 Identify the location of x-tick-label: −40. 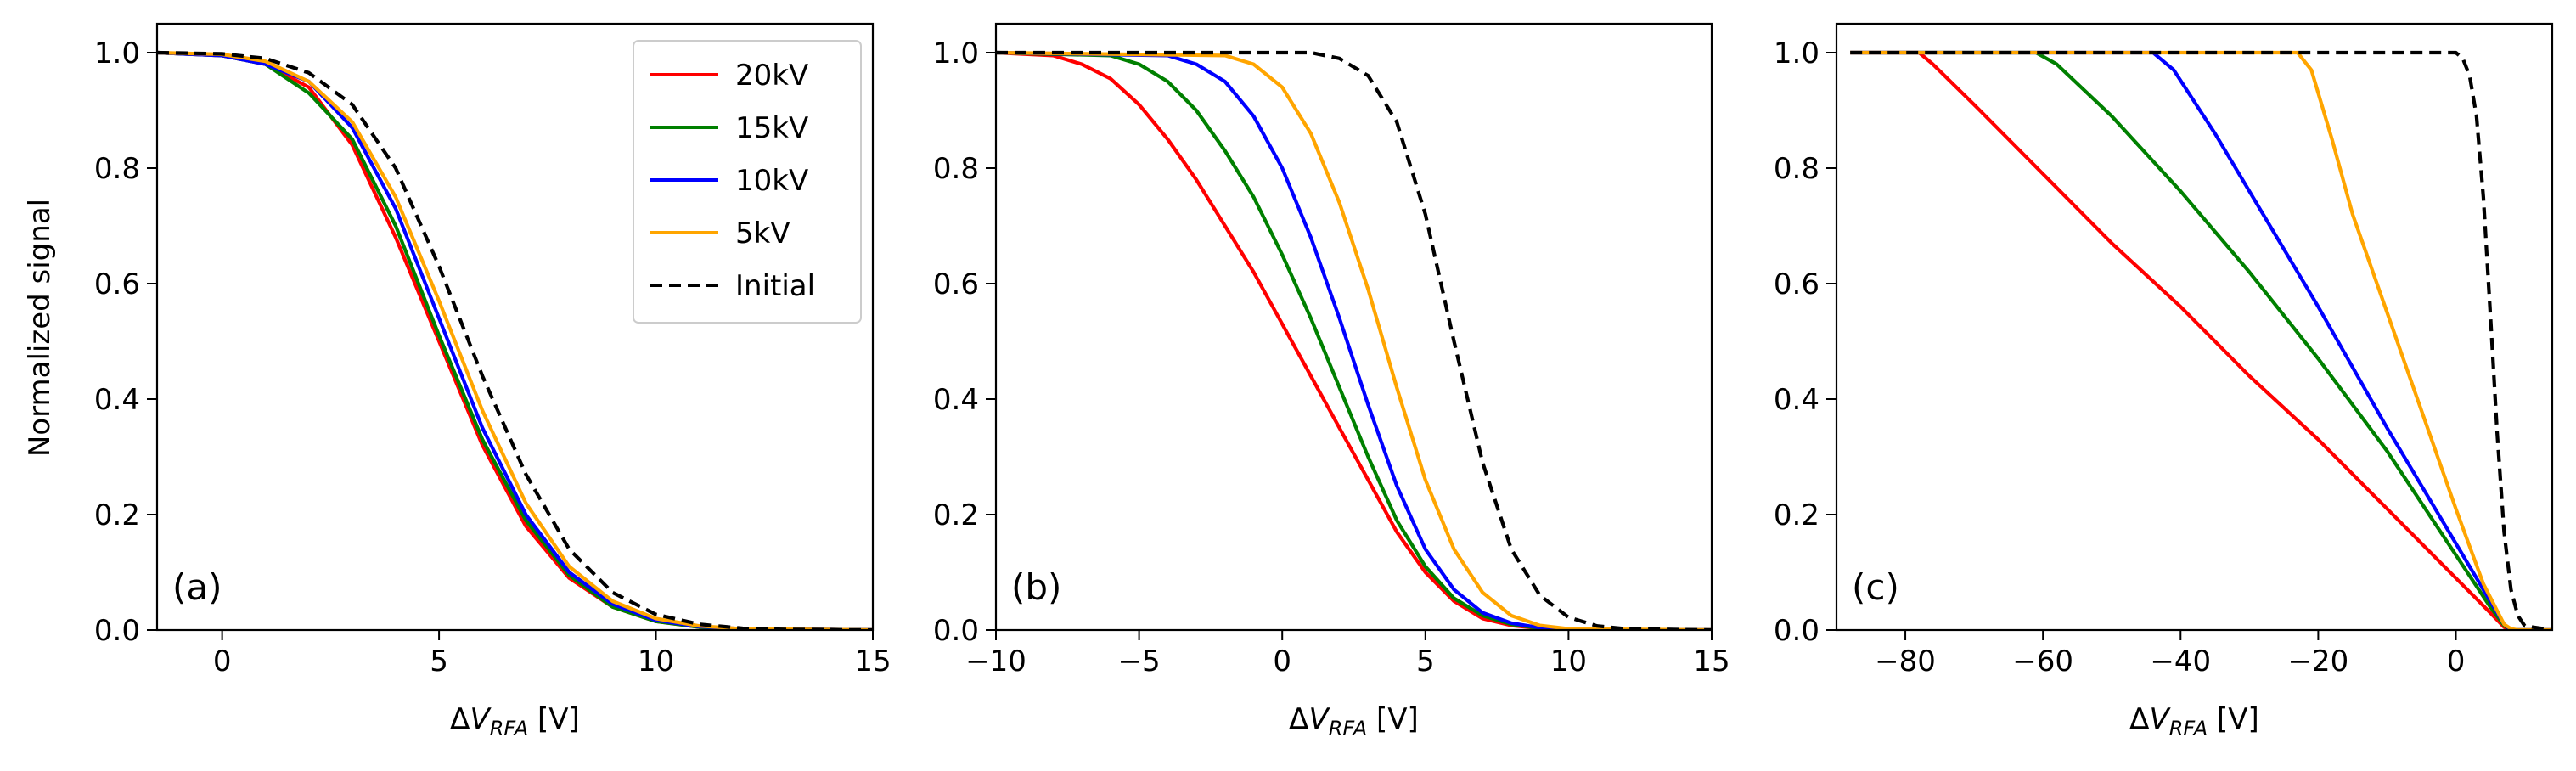
(2180, 661).